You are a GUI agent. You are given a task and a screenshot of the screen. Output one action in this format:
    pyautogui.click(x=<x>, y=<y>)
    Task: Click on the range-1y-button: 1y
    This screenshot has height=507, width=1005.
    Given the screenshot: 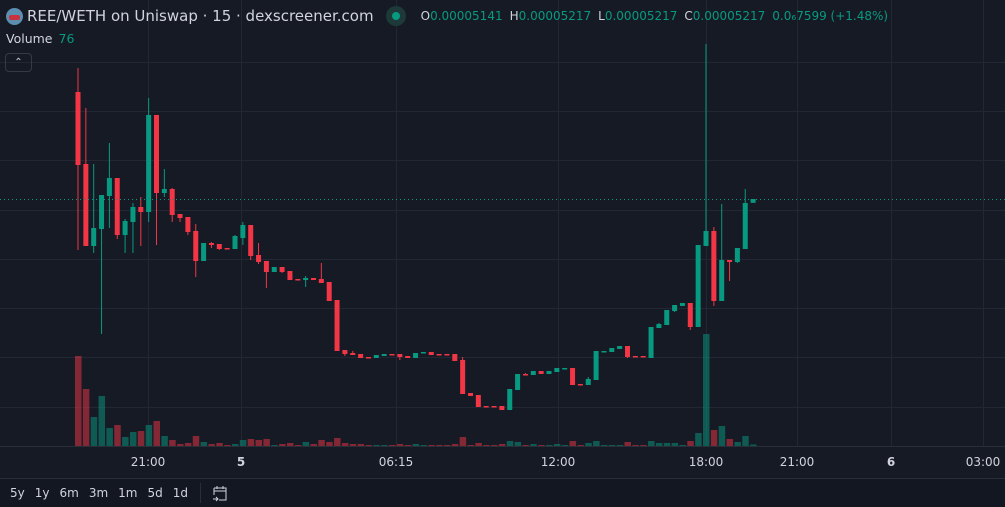 What is the action you would take?
    pyautogui.click(x=42, y=493)
    